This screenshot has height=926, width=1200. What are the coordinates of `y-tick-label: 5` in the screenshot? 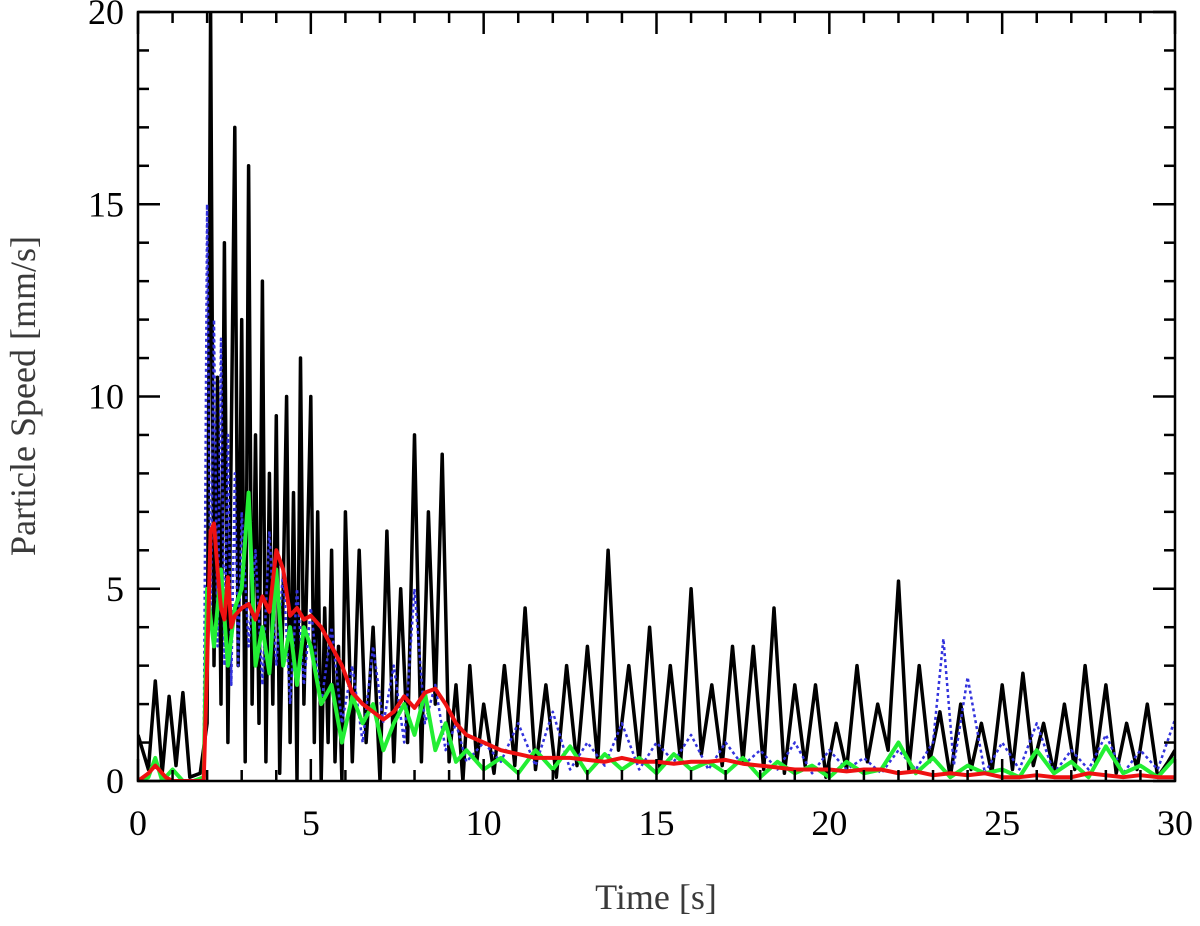 It's located at (115, 589).